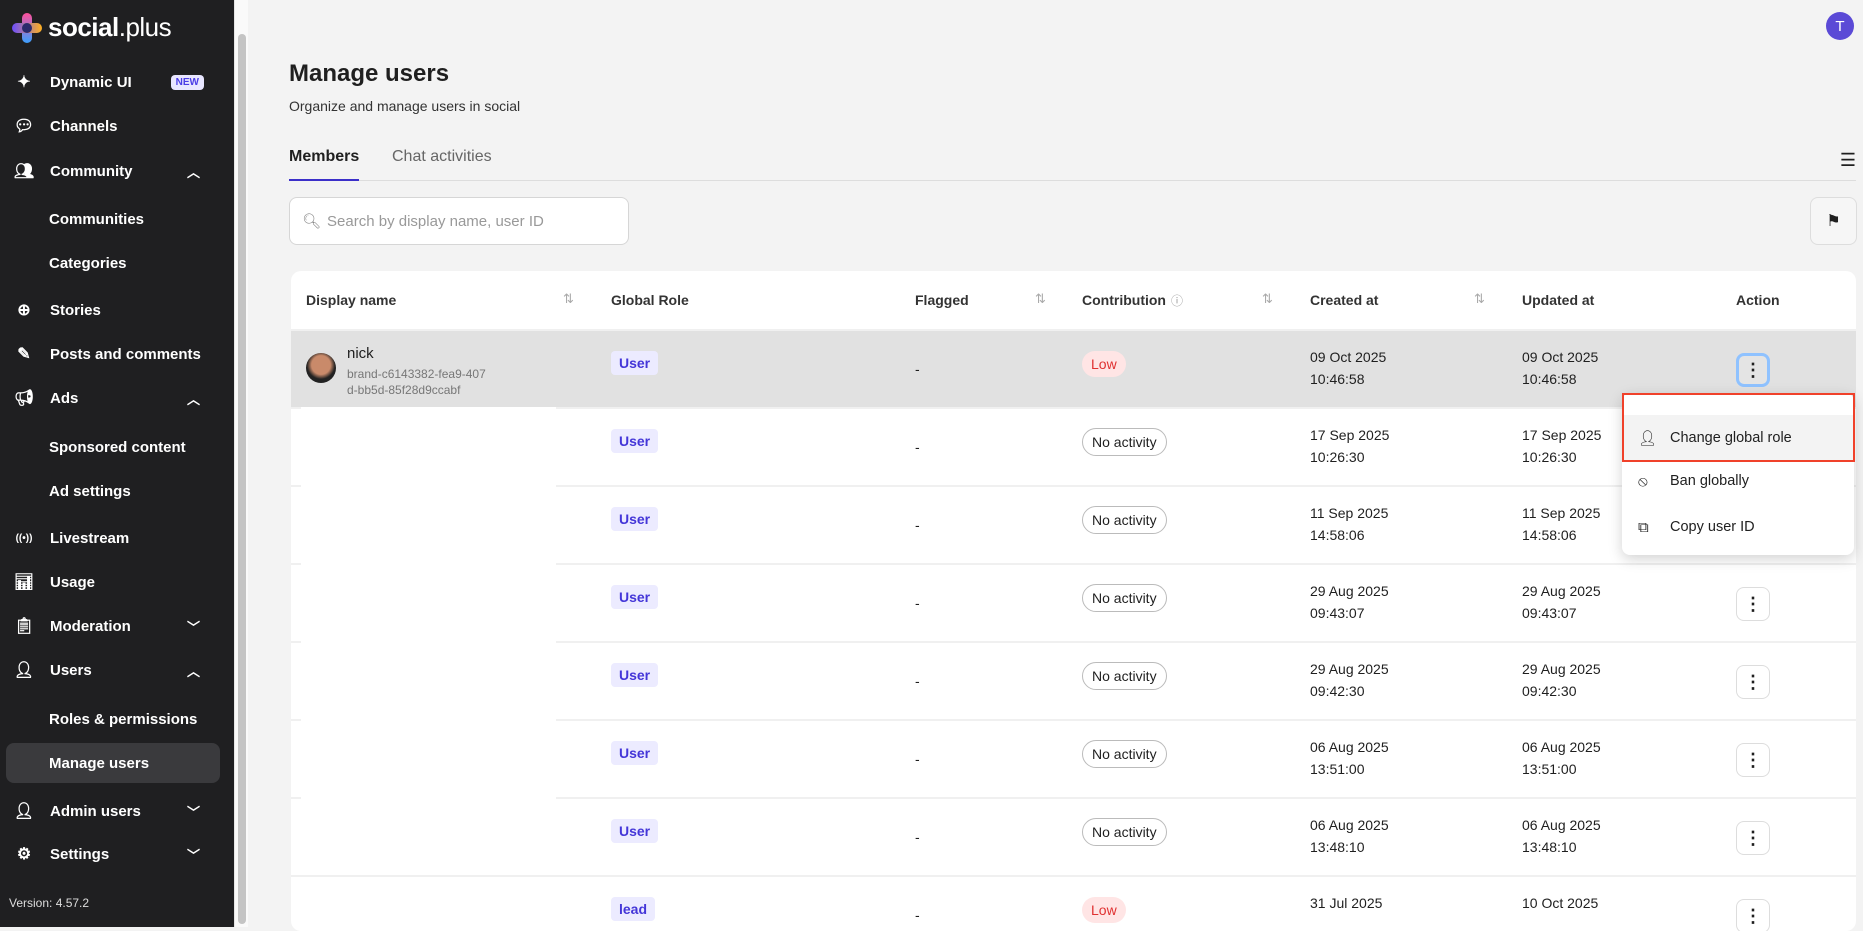 The width and height of the screenshot is (1863, 931). What do you see at coordinates (324, 164) in the screenshot?
I see `tab-members: Members` at bounding box center [324, 164].